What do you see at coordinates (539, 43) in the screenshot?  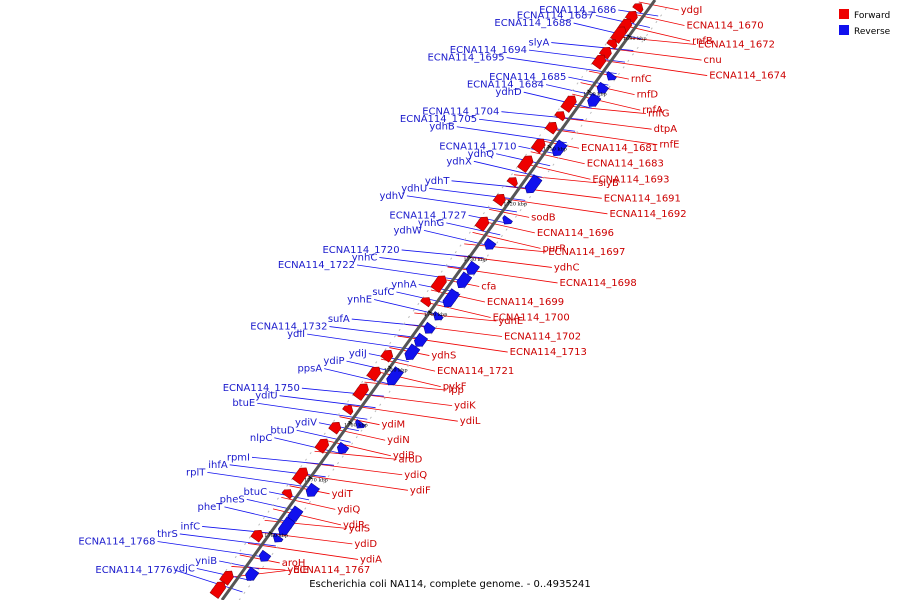 I see `reverse-gene-label: slyA` at bounding box center [539, 43].